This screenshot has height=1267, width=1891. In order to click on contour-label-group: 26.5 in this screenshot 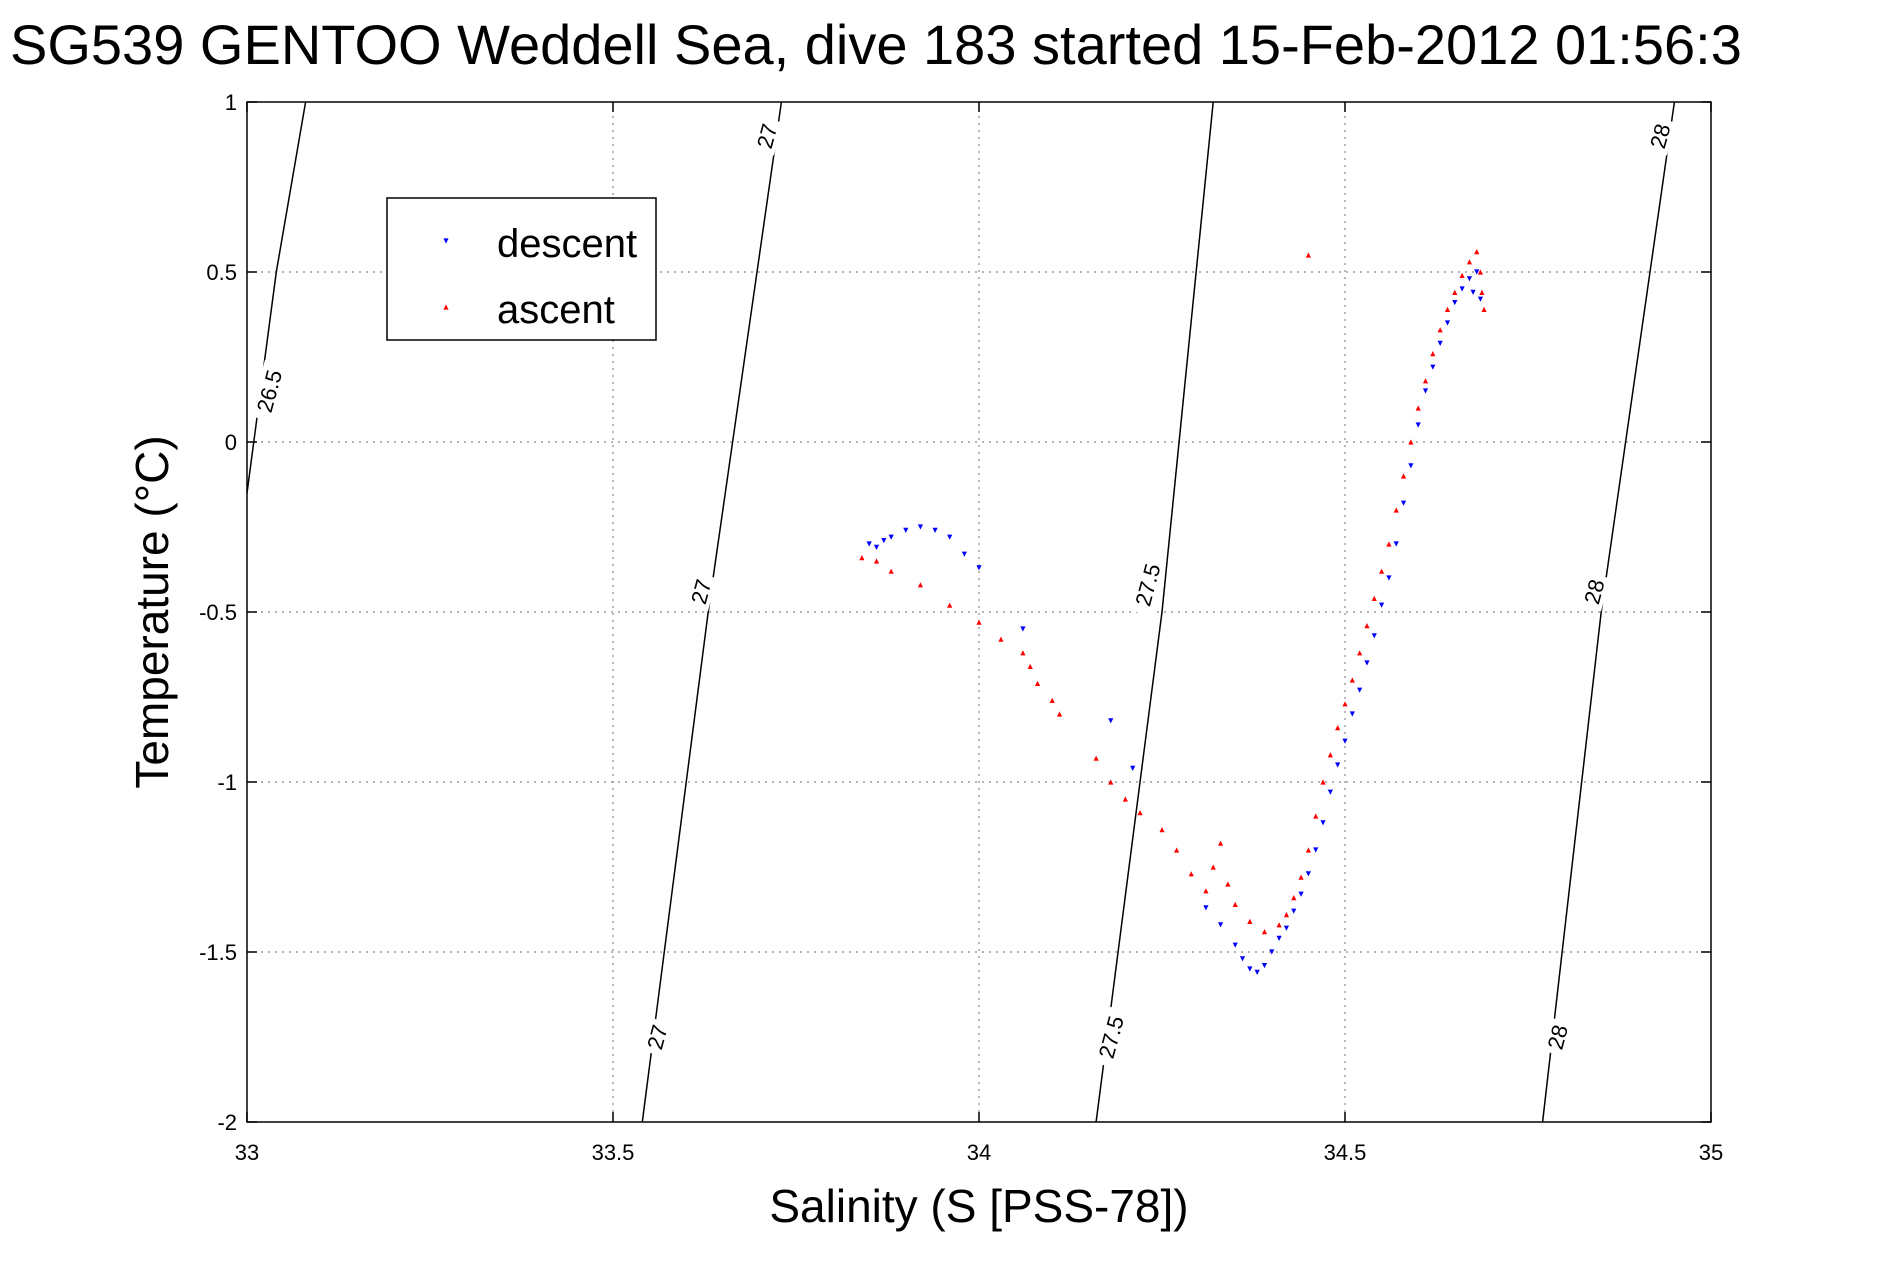, I will do `click(269, 391)`.